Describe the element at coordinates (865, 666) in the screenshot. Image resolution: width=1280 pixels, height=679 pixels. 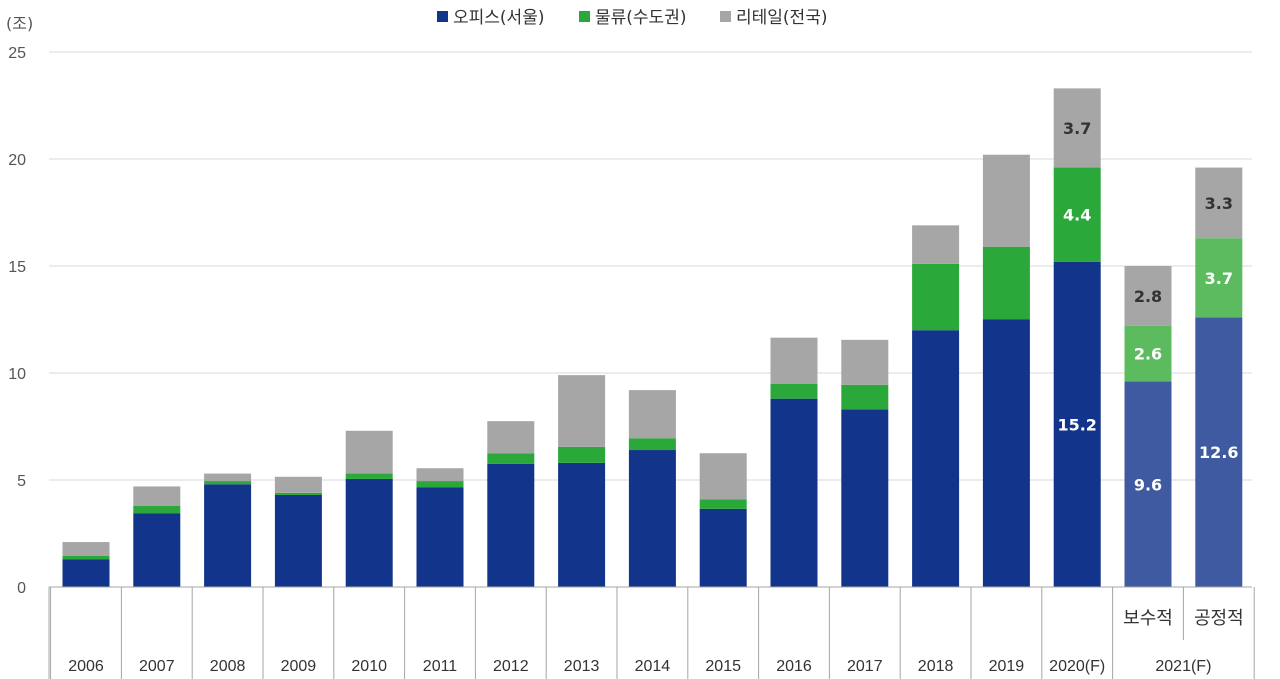
I see `x-category-label: 2017` at that location.